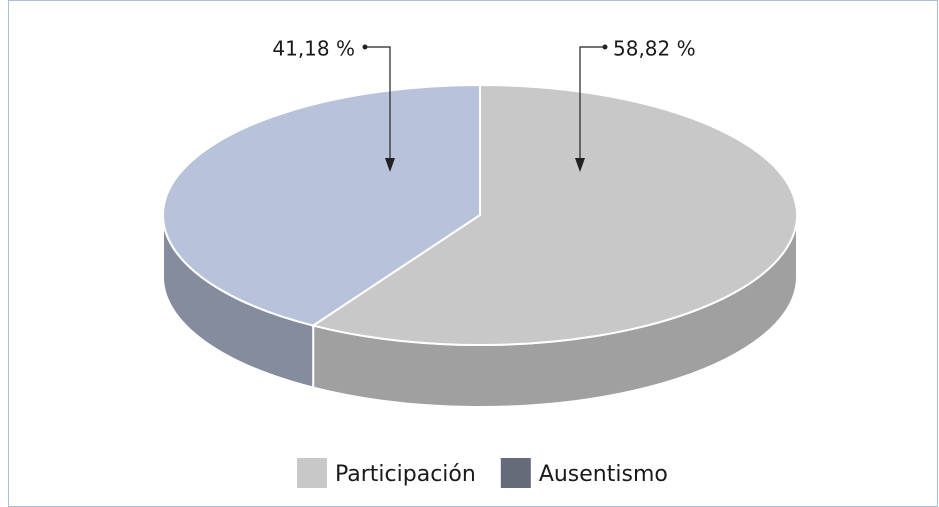 This screenshot has height=507, width=939. What do you see at coordinates (405, 474) in the screenshot?
I see `legend-label: Participación` at bounding box center [405, 474].